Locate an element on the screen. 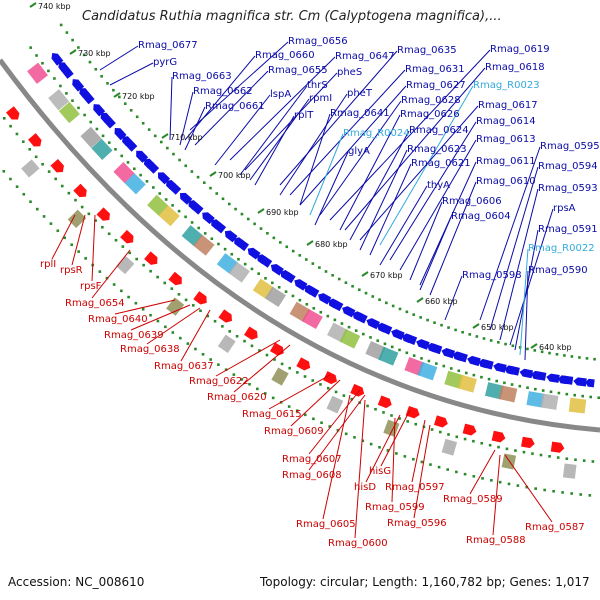 The width and height of the screenshot is (600, 600). forward-gene-label: Rmag_0598 is located at coordinates (492, 275).